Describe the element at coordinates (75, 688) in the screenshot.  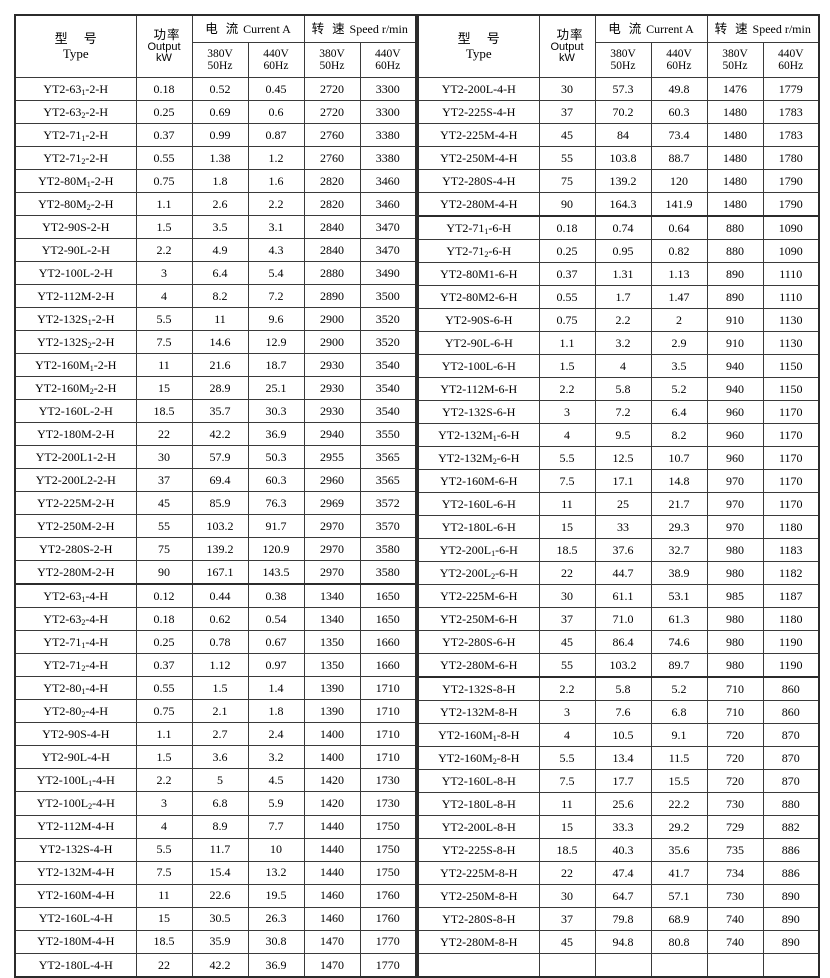
I see `cell-type: YT2-801-4-H` at that location.